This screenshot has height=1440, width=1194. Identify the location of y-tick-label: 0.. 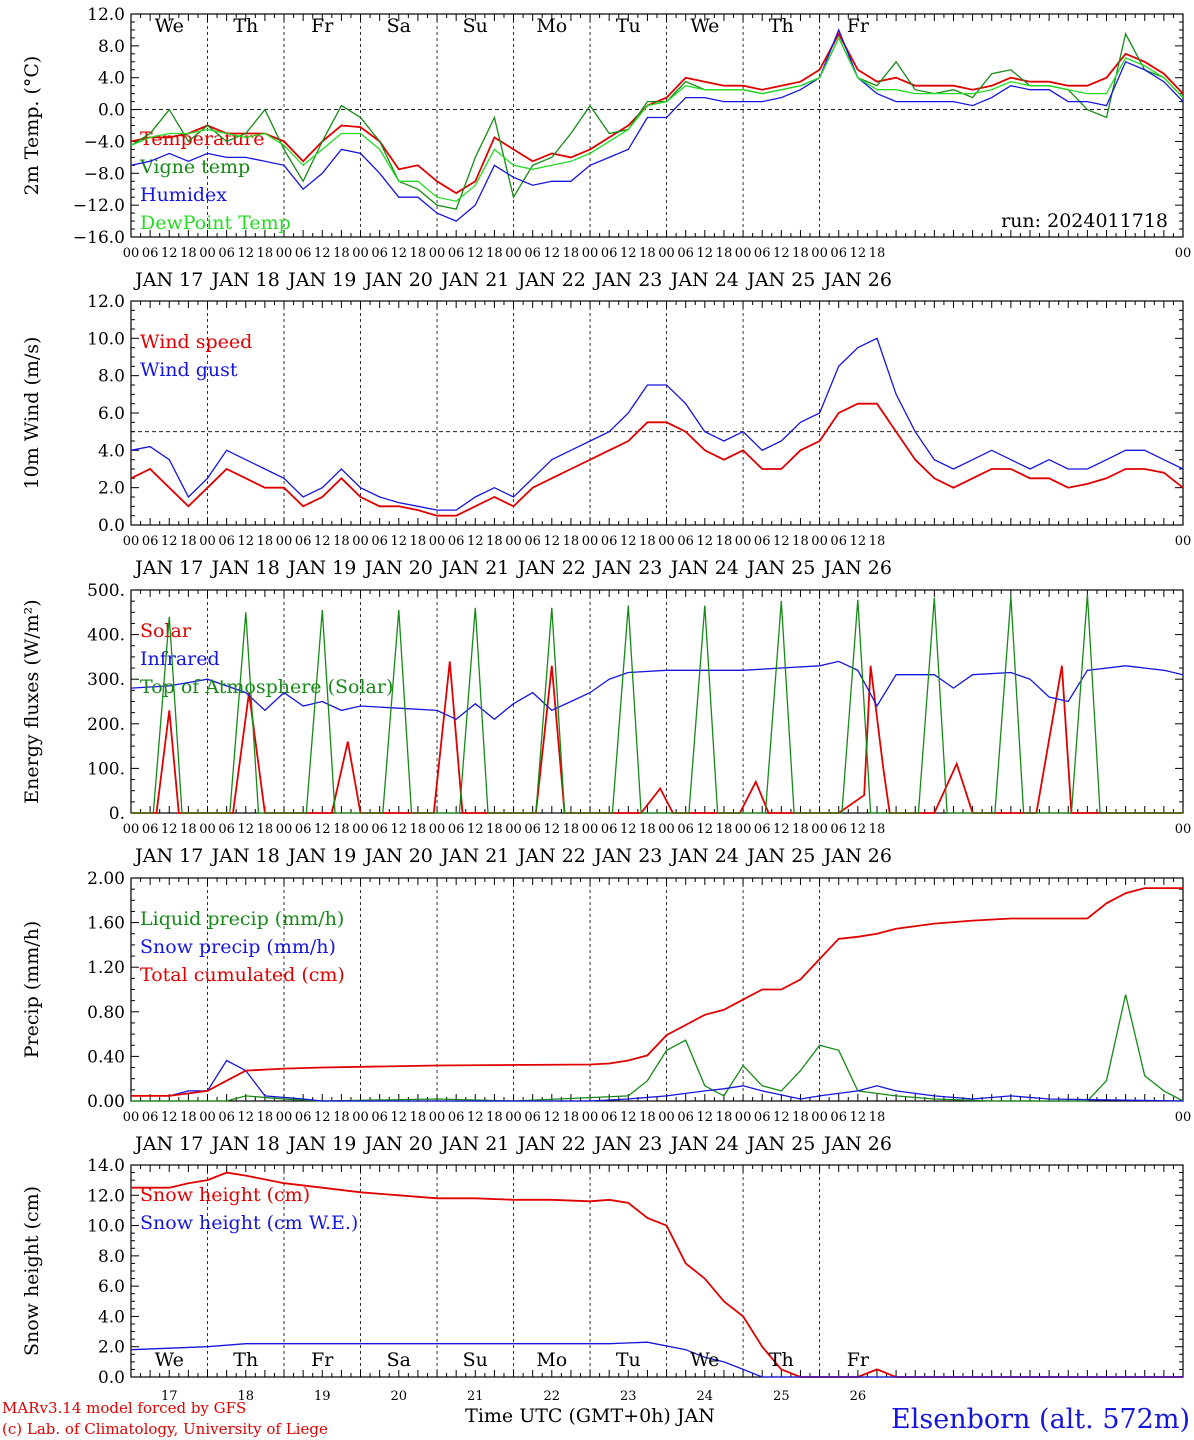
(117, 814).